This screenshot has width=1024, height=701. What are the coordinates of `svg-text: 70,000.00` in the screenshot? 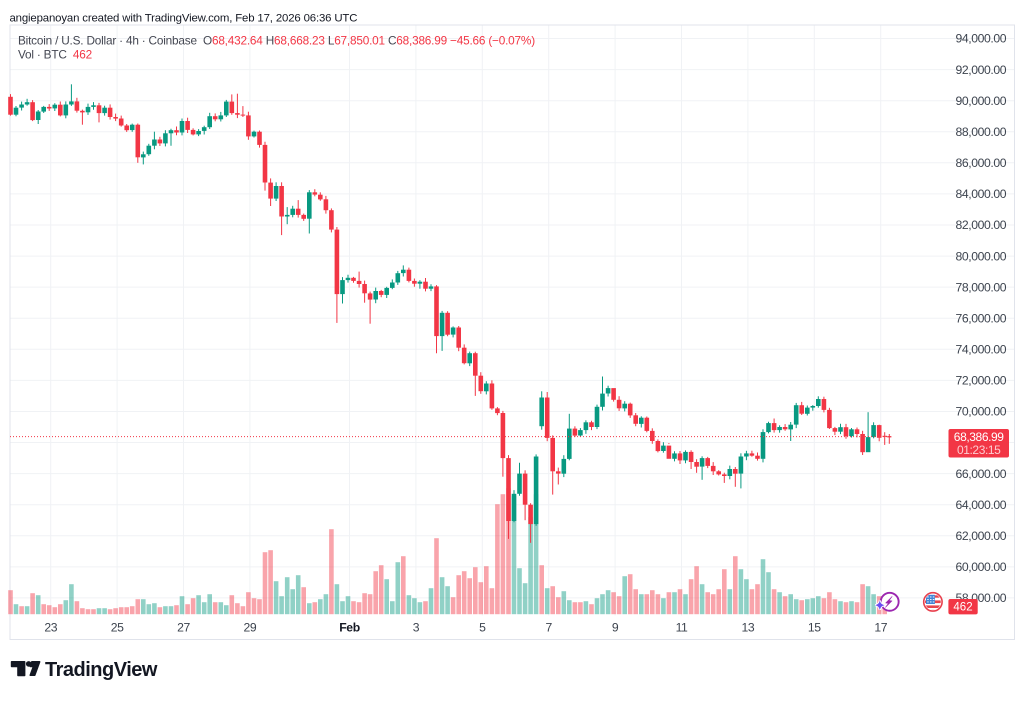 It's located at (981, 412).